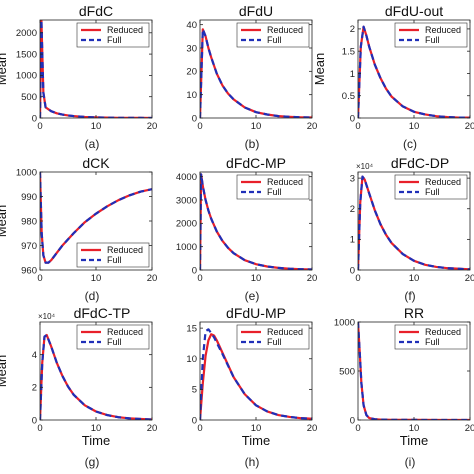 This screenshot has height=474, width=474. Describe the element at coordinates (186, 200) in the screenshot. I see `y-tick-label: 3000` at that location.